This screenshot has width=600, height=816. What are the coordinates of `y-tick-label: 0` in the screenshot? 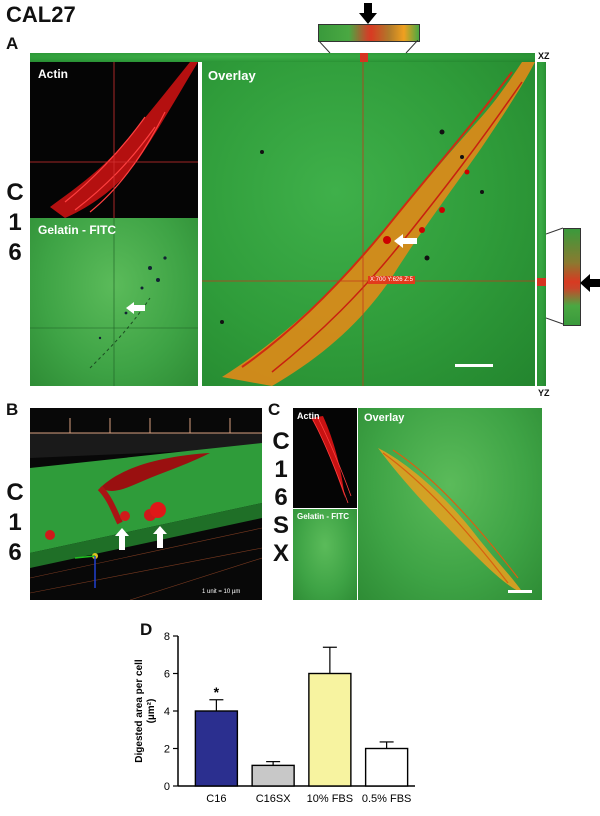 It's located at (167, 787).